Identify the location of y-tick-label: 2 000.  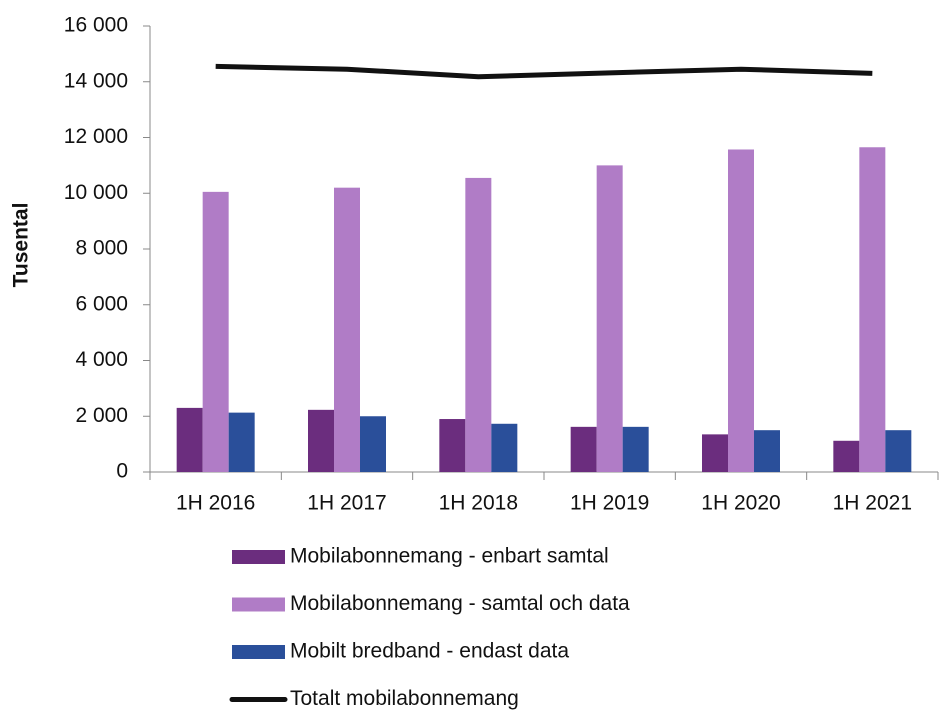
(101, 415).